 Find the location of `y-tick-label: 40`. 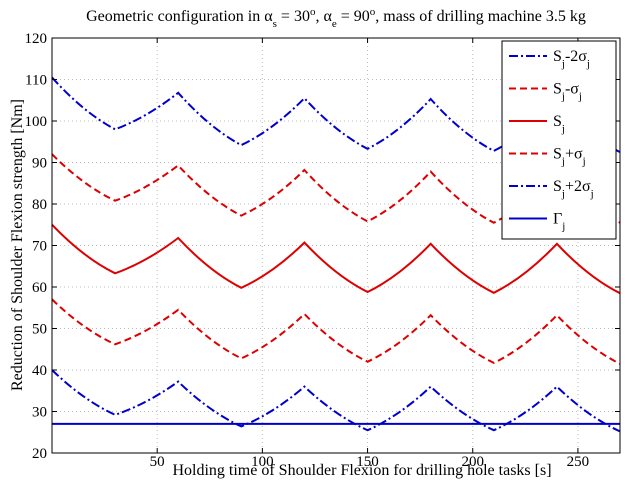

y-tick-label: 40 is located at coordinates (39, 371).